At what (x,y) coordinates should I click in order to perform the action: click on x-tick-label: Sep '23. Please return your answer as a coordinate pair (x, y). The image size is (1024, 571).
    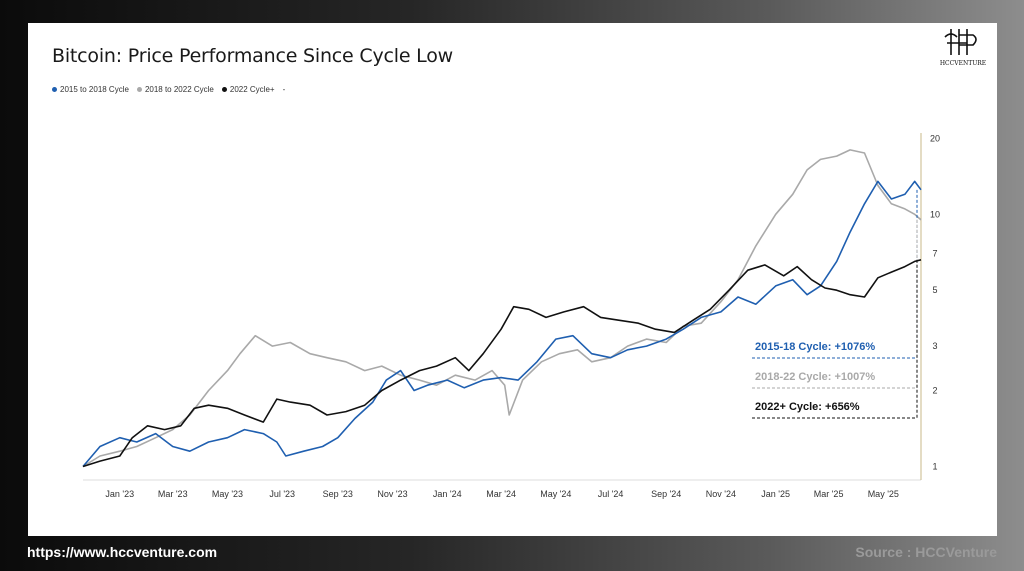
    Looking at the image, I should click on (338, 494).